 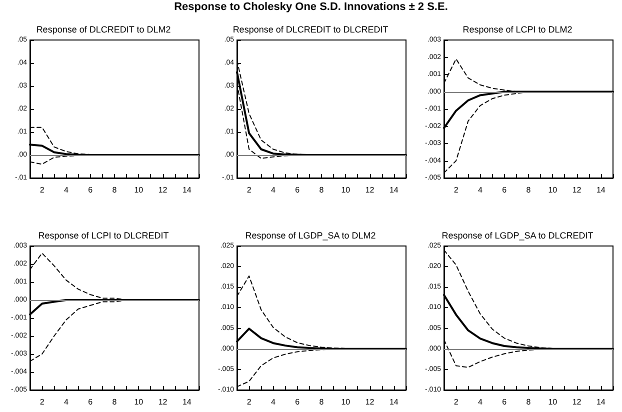 I want to click on chart-title: Response of DLCREDIT to DLCREDIT, so click(x=310, y=29).